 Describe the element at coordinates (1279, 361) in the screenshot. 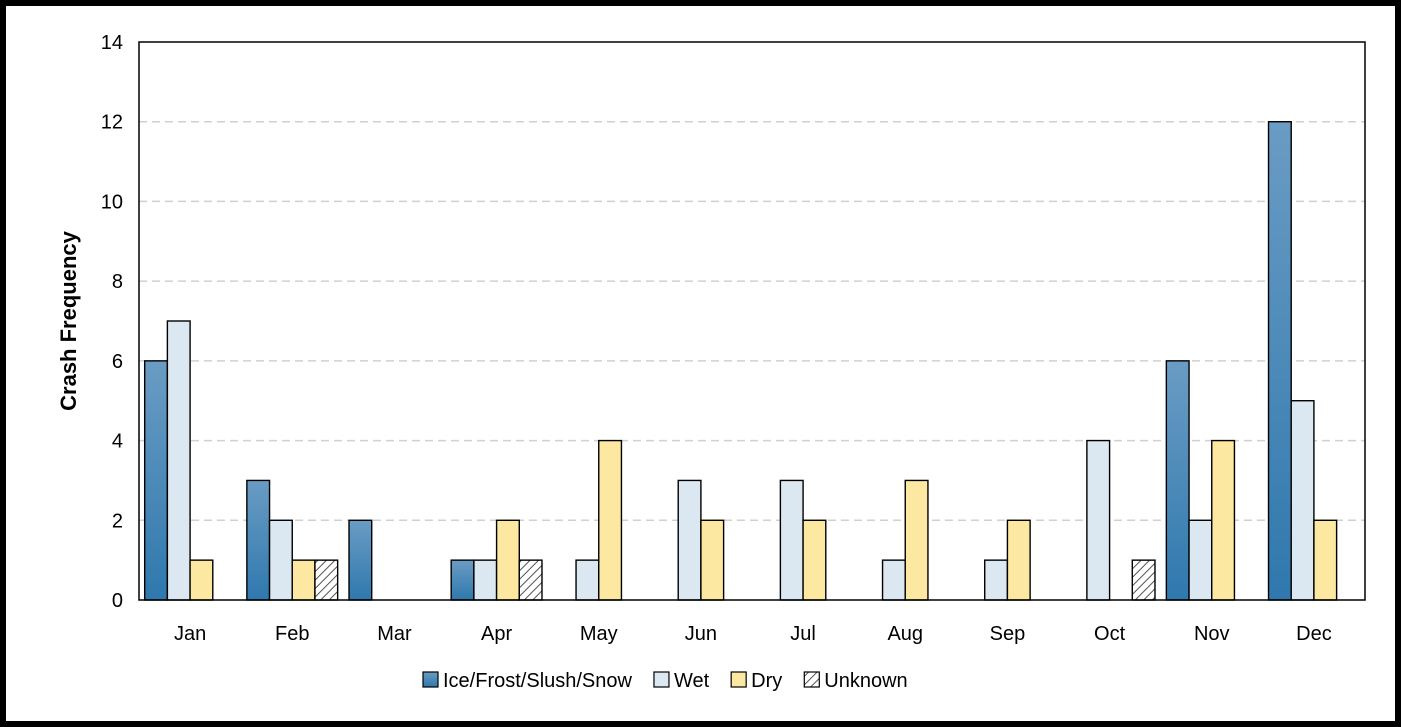

I see `bar-ice-frost-slush-snow-dec` at that location.